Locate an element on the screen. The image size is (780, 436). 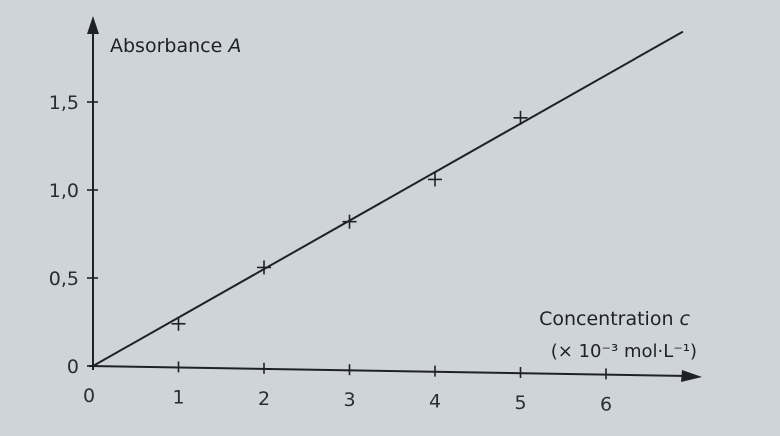
x-axis-arrow is located at coordinates (691, 376).